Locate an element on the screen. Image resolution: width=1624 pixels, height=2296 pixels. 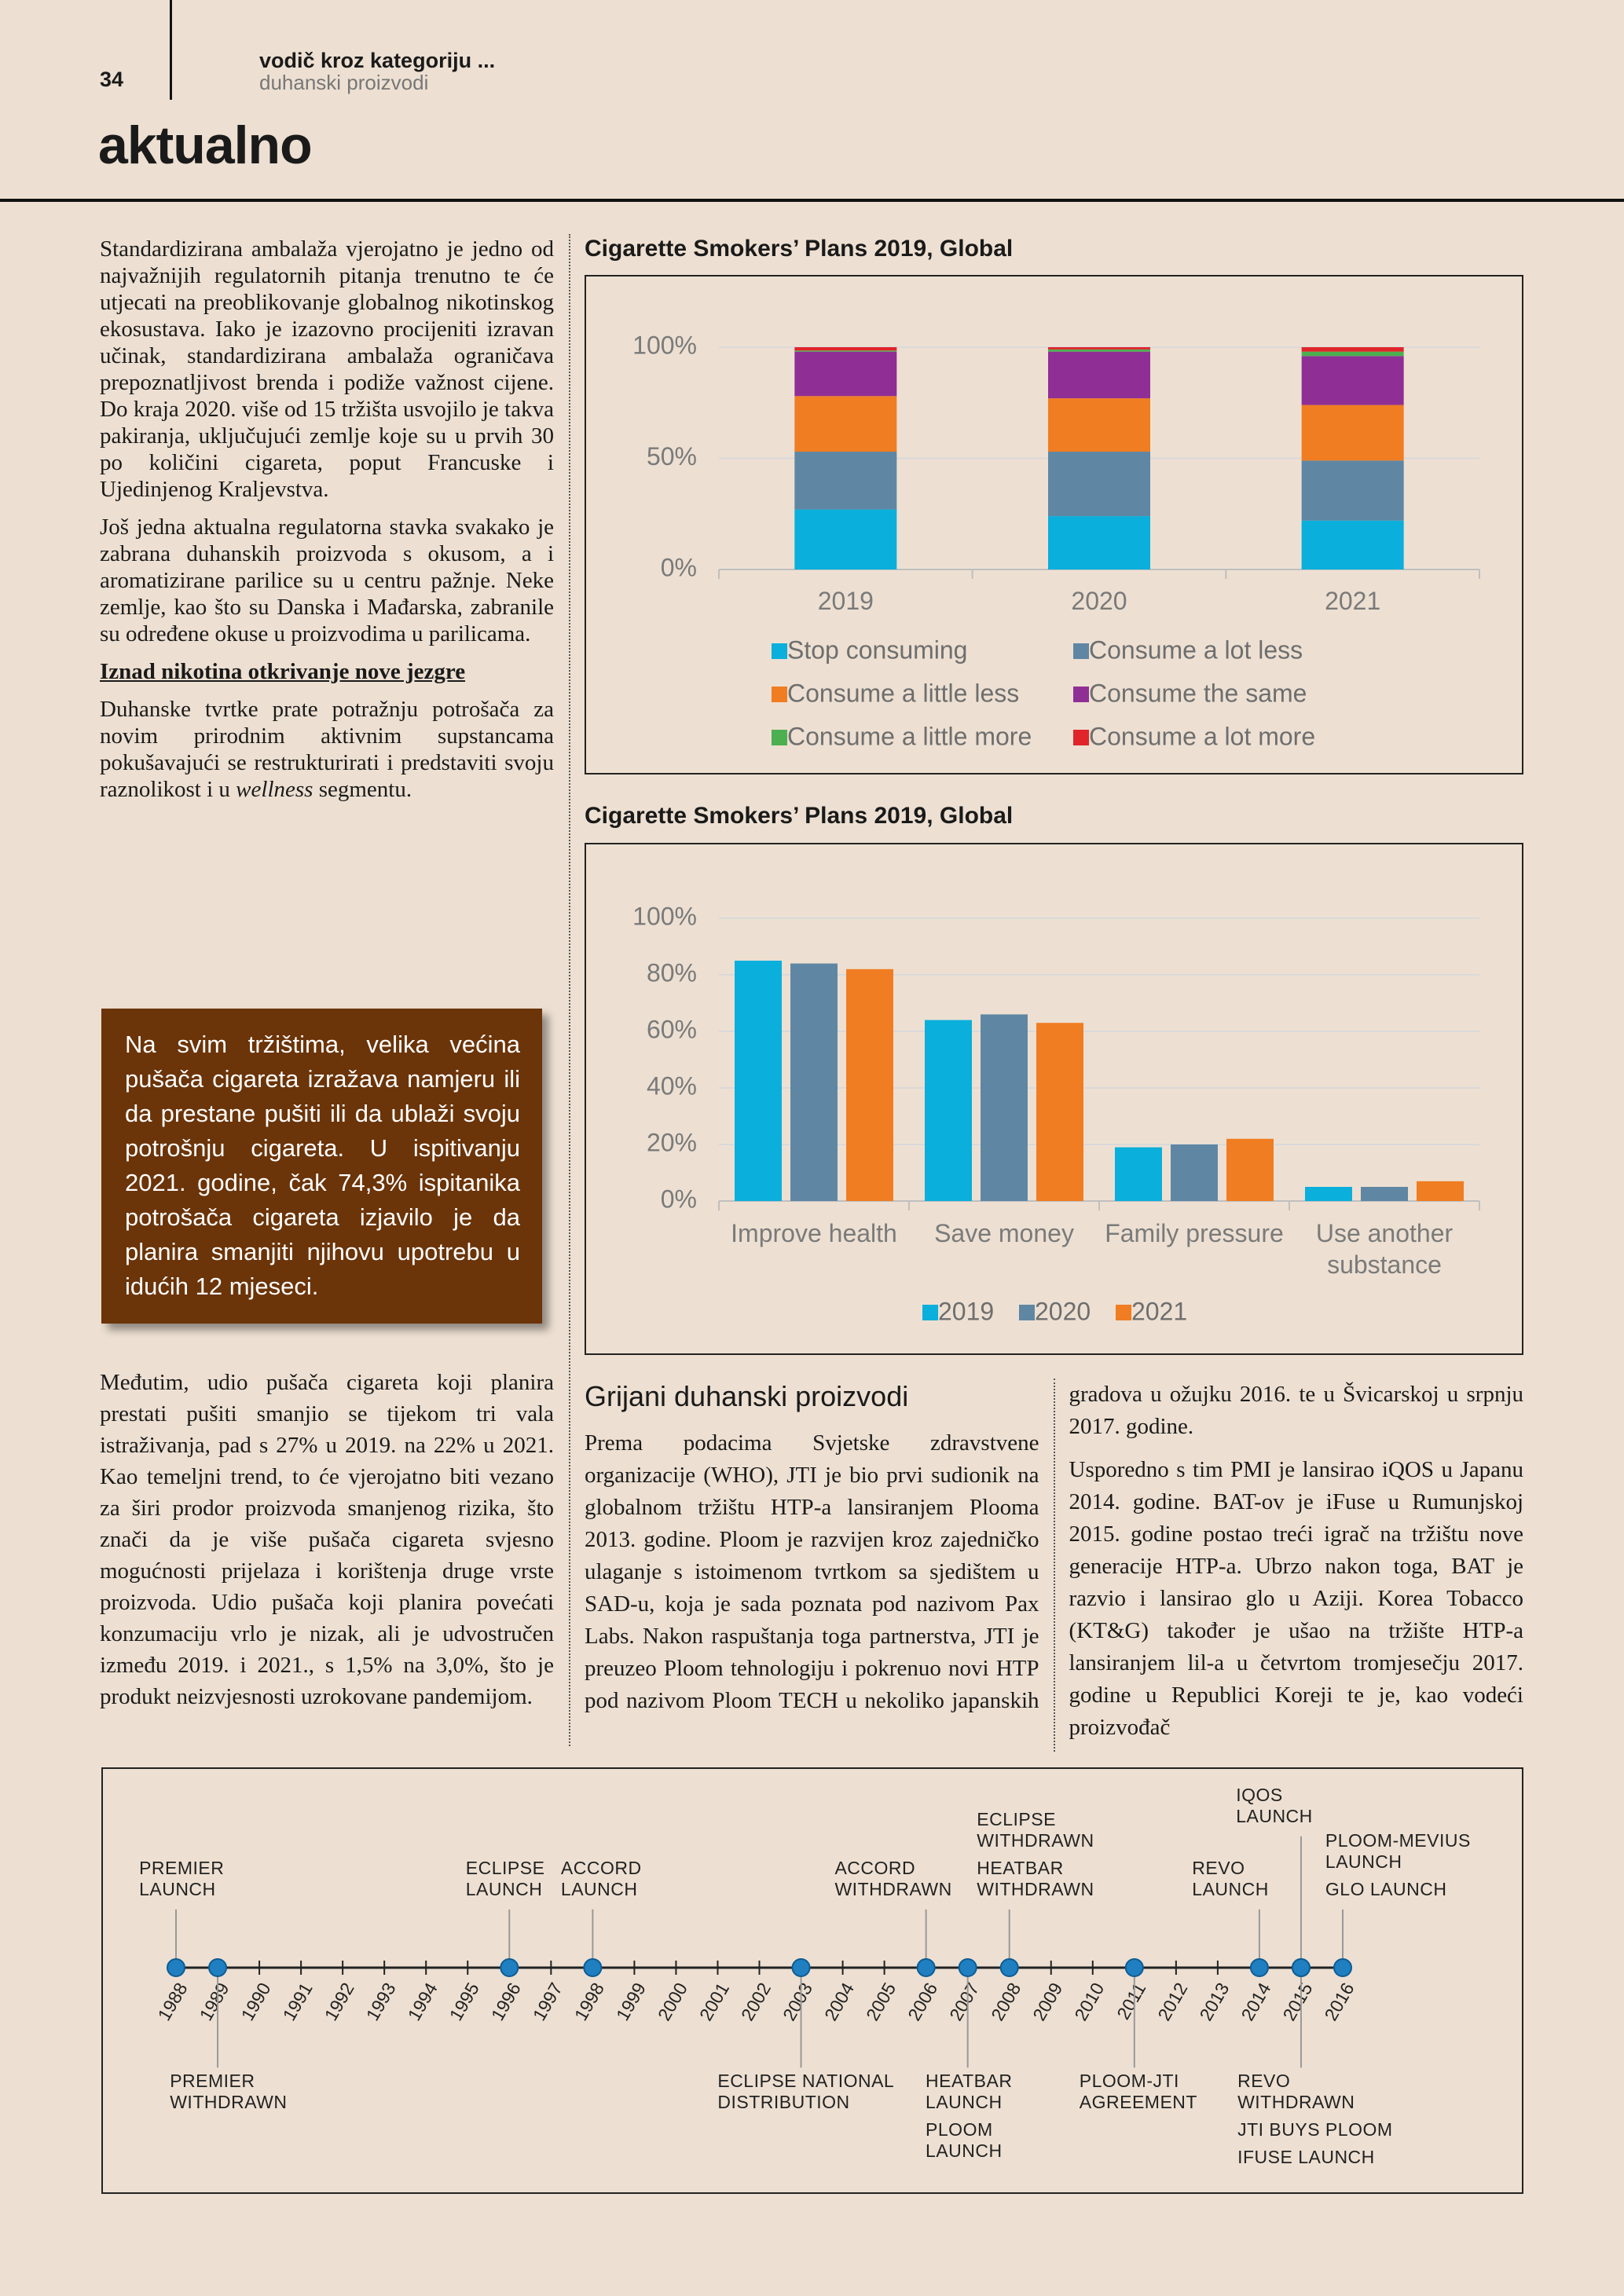
event-label: REVO WITHDRAWN is located at coordinates (1296, 2092).